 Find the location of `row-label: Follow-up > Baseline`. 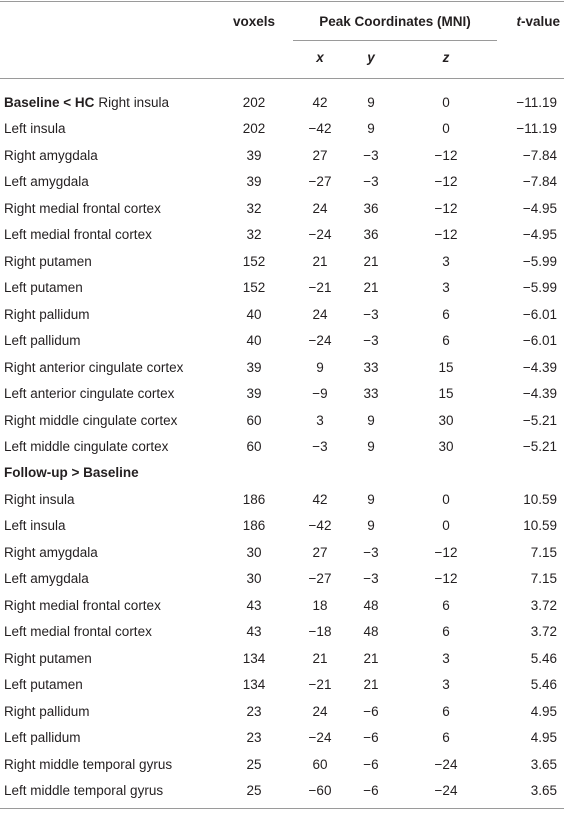

row-label: Follow-up > Baseline is located at coordinates (73, 473).